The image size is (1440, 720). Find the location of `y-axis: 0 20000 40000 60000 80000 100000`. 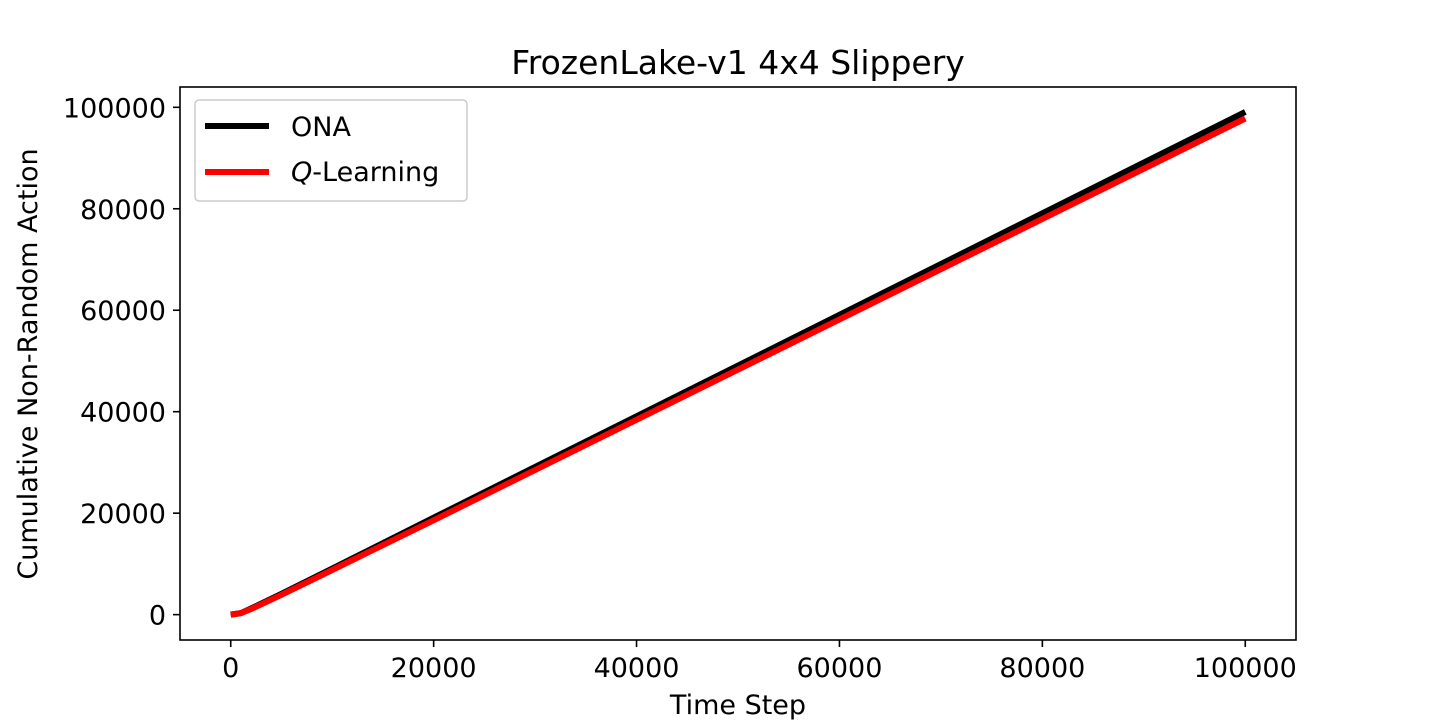

y-axis: 0 20000 40000 60000 80000 100000 is located at coordinates (121, 362).